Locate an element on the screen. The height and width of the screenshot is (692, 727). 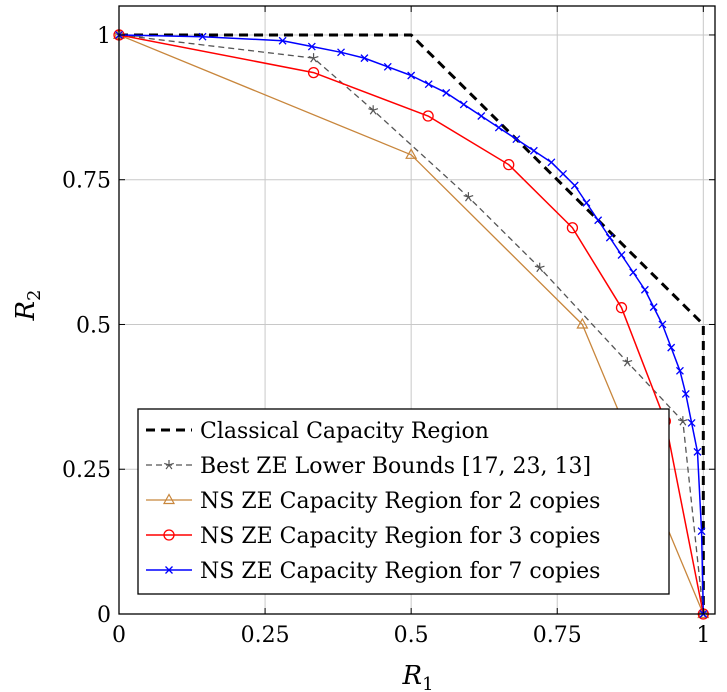
legend-entry: Classical Capacity Region is located at coordinates (317, 431).